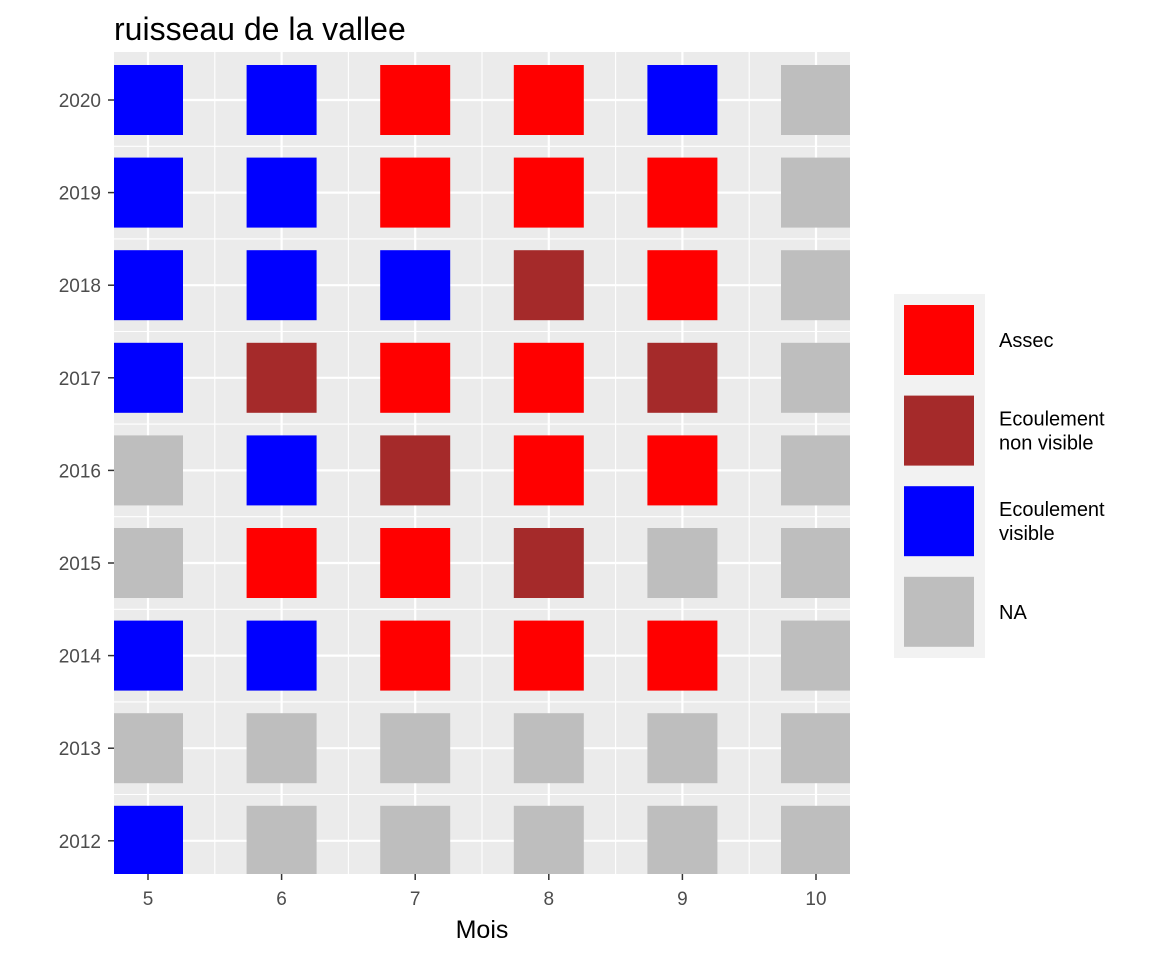  Describe the element at coordinates (682, 563) in the screenshot. I see `tile-2015-m9` at that location.